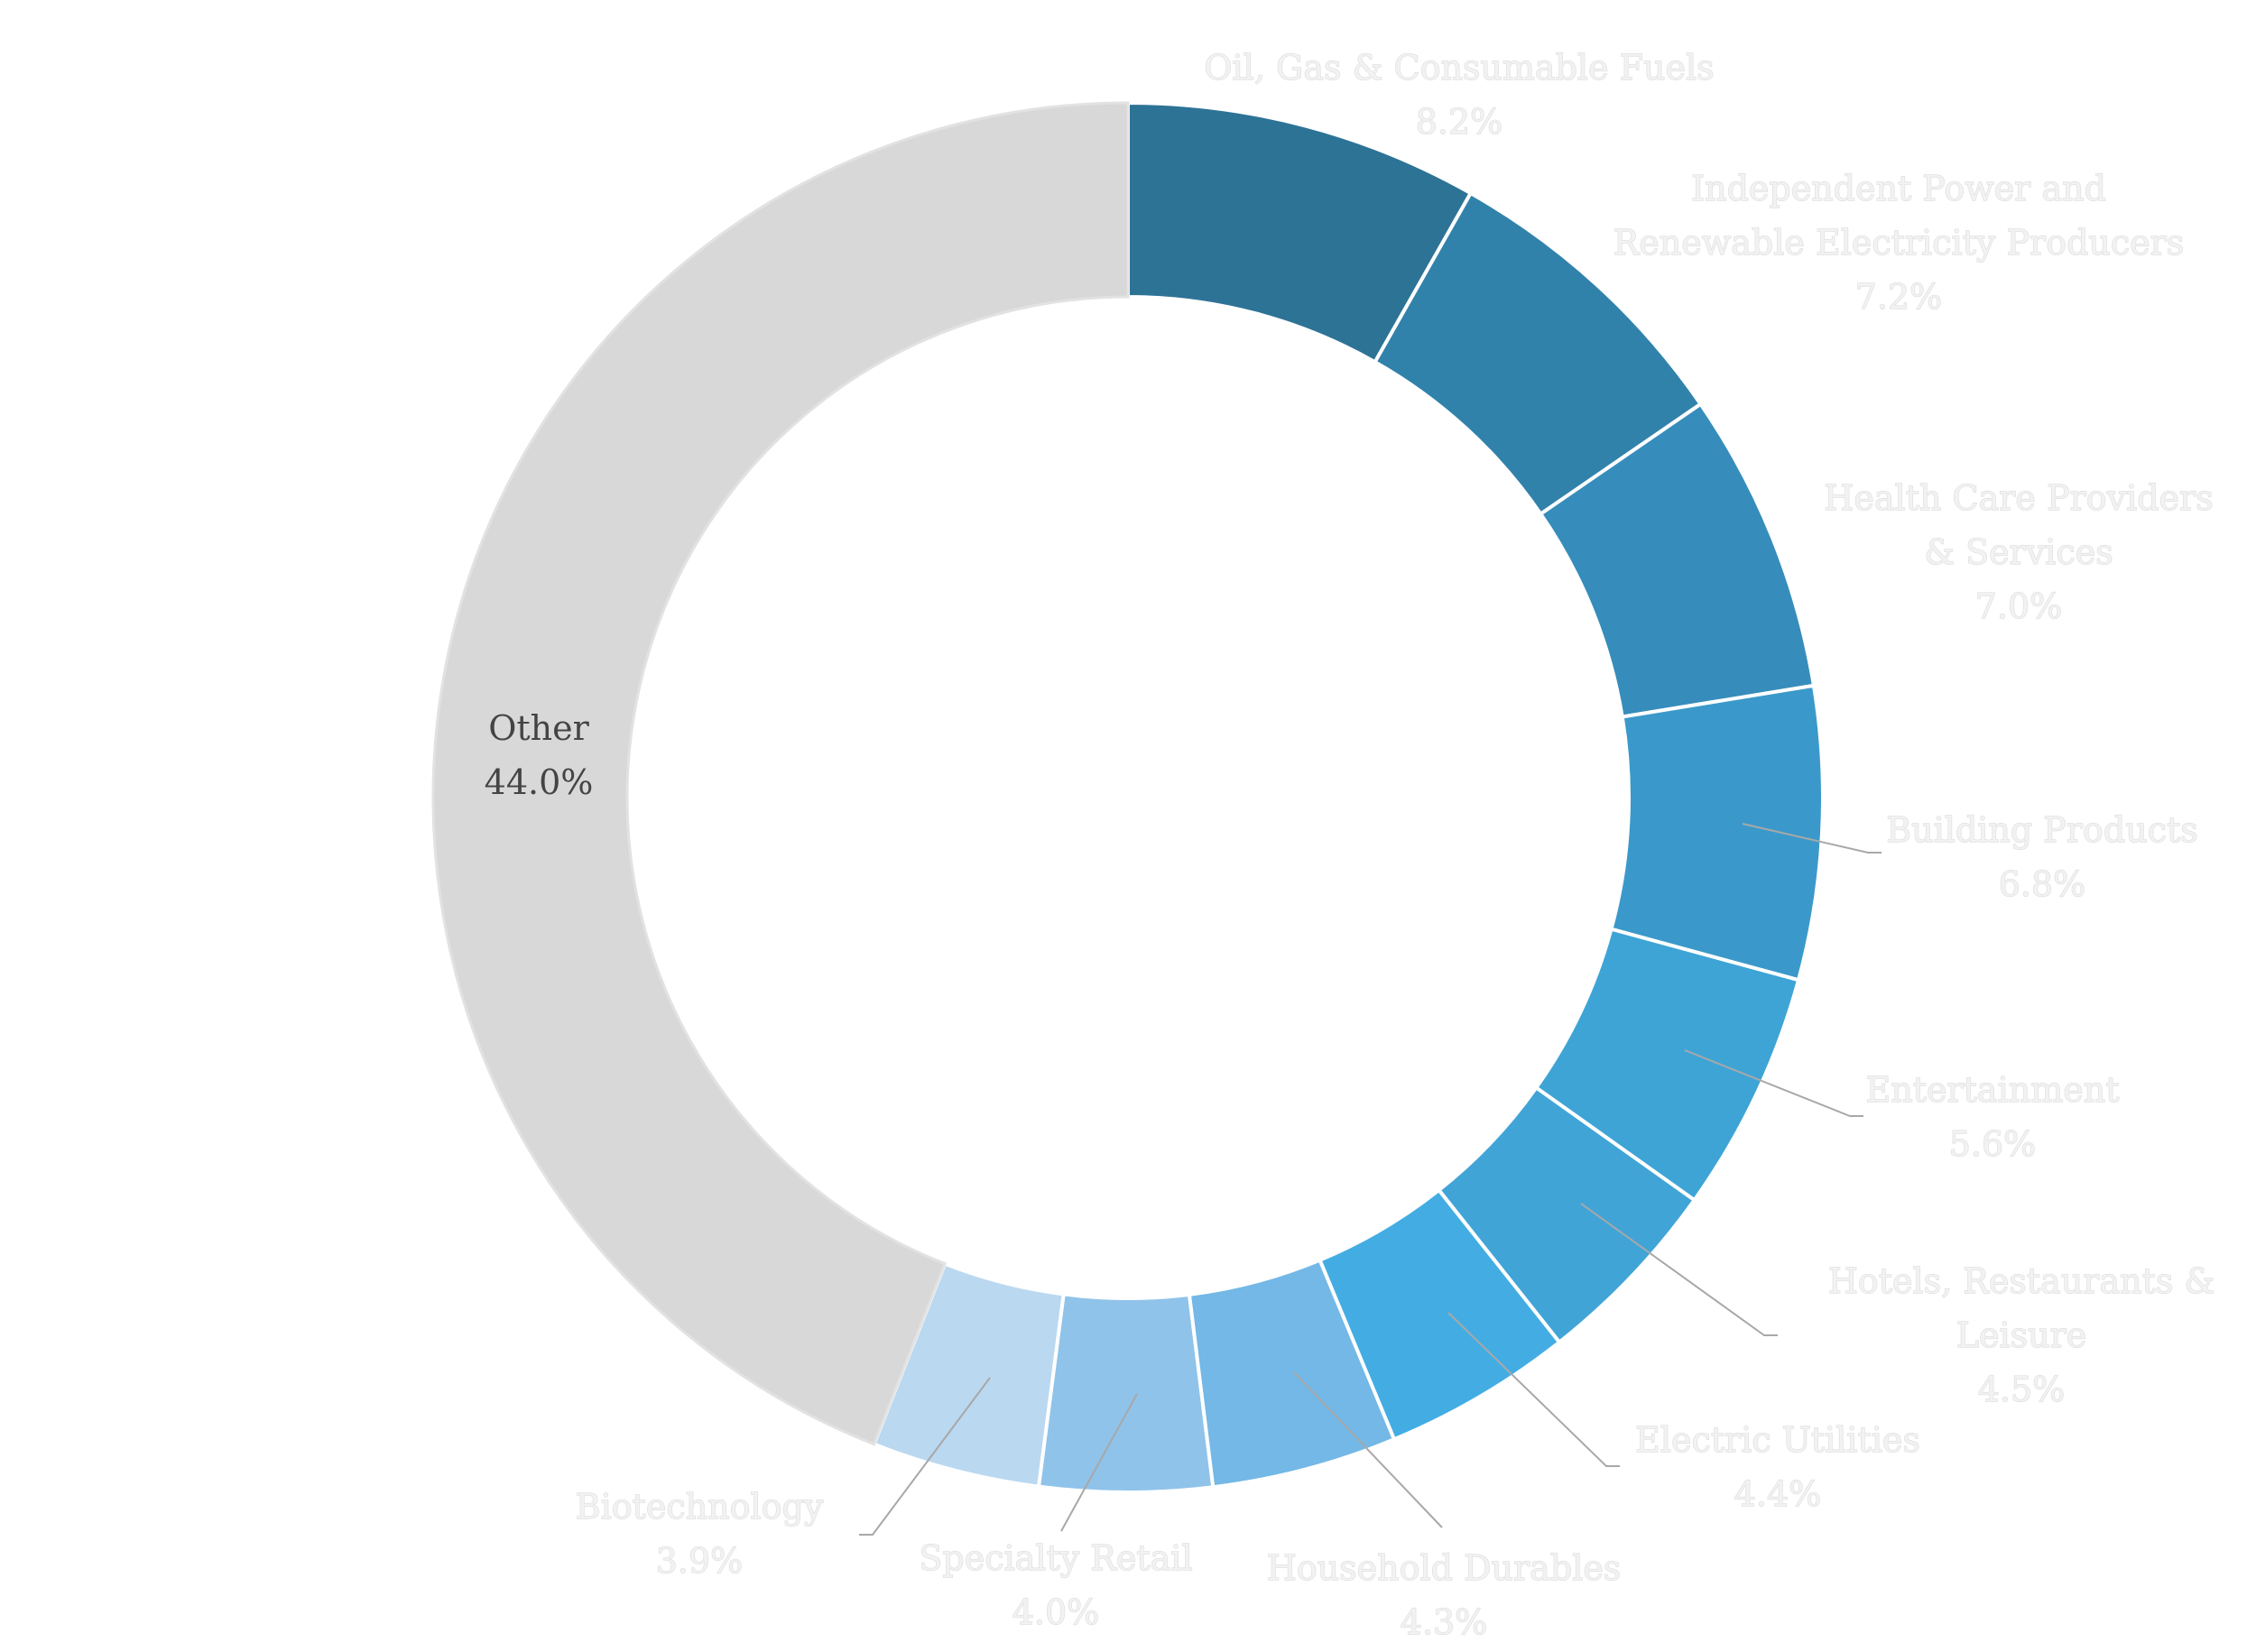 The width and height of the screenshot is (2256, 1652). What do you see at coordinates (1898, 188) in the screenshot?
I see `slice-category-label: Independent Power and` at bounding box center [1898, 188].